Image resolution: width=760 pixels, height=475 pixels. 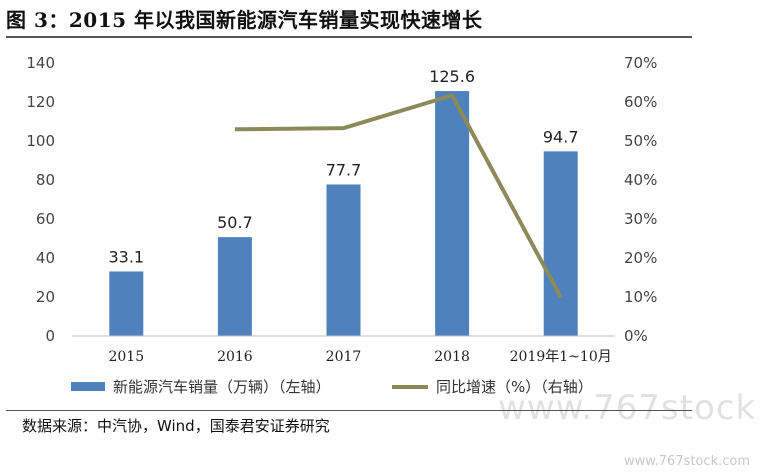 I want to click on bar-value-label: 94.7, so click(x=561, y=136).